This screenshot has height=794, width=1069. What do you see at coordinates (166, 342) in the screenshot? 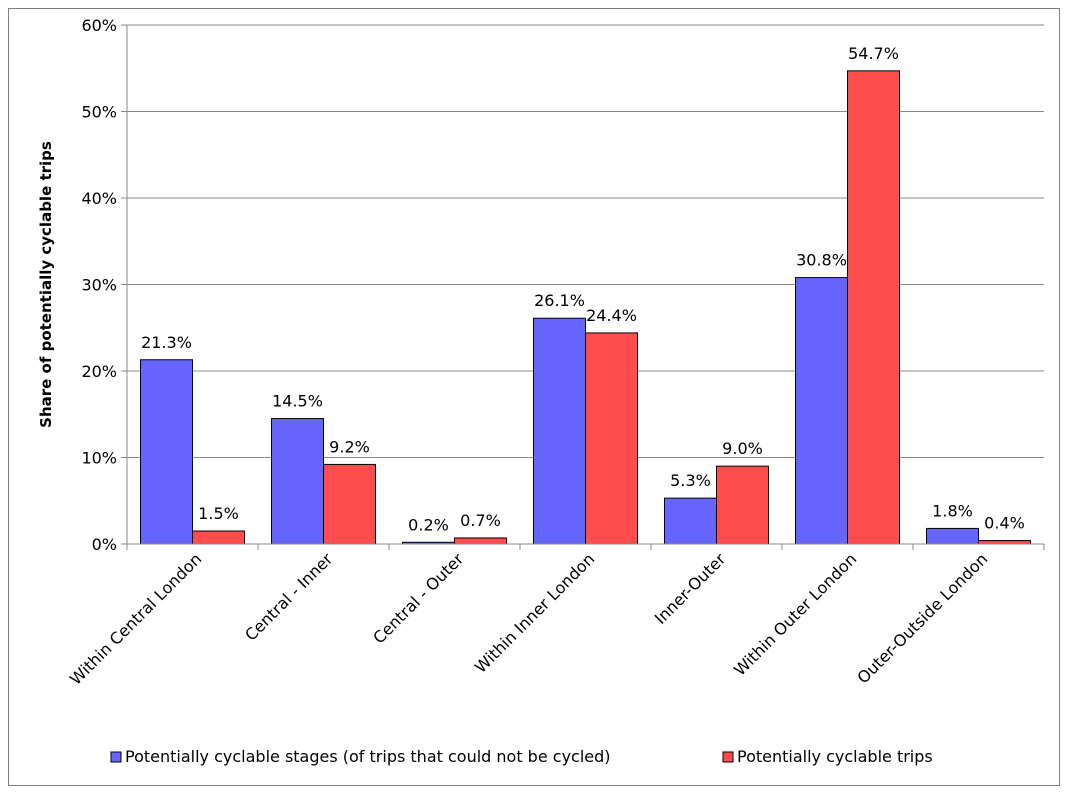
I see `data-label: 21.3%` at bounding box center [166, 342].